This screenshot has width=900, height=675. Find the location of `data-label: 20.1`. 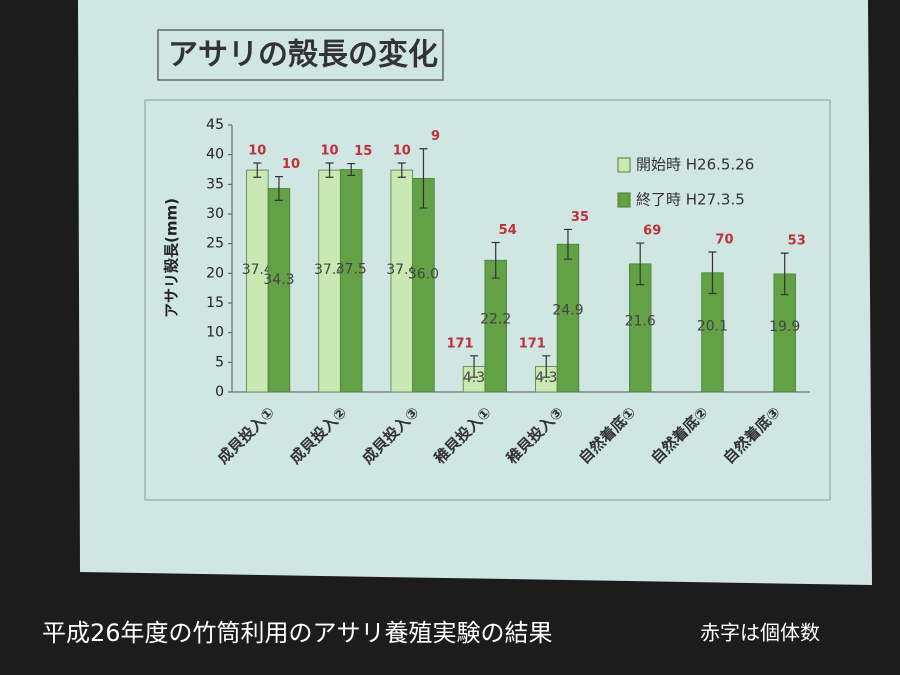

data-label: 20.1 is located at coordinates (712, 326).